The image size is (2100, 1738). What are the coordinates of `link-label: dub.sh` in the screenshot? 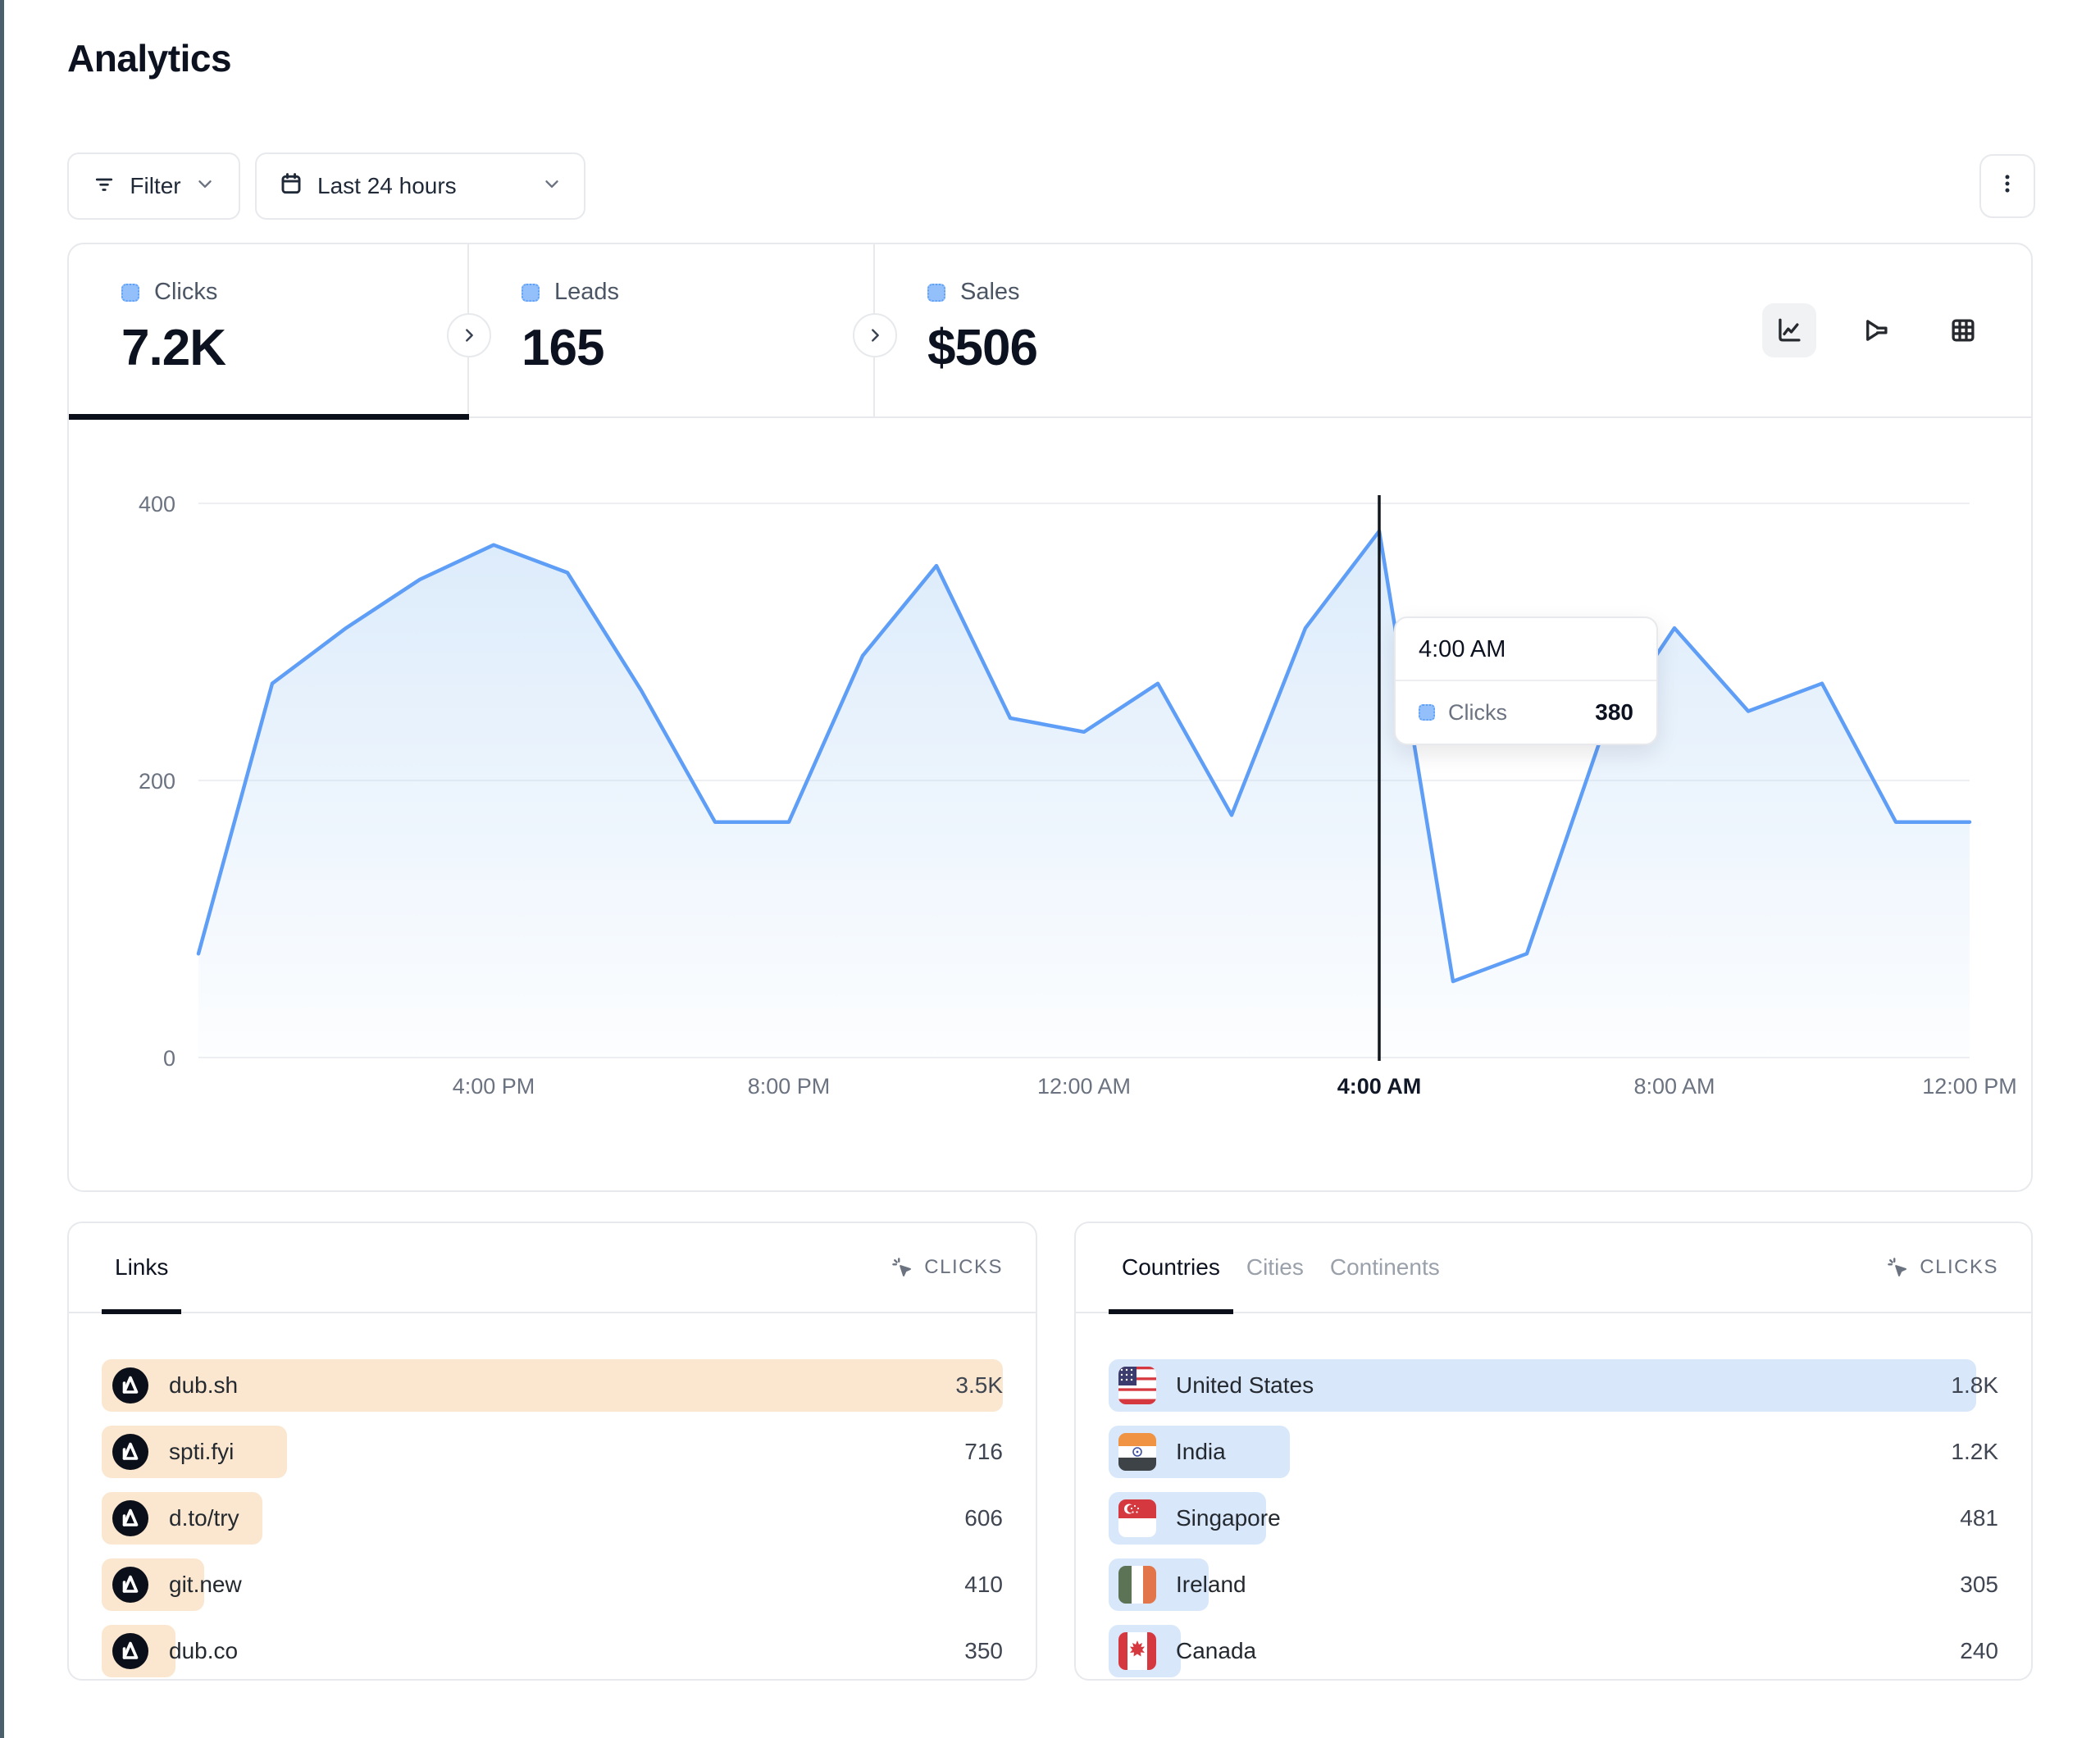 It's located at (204, 1385).